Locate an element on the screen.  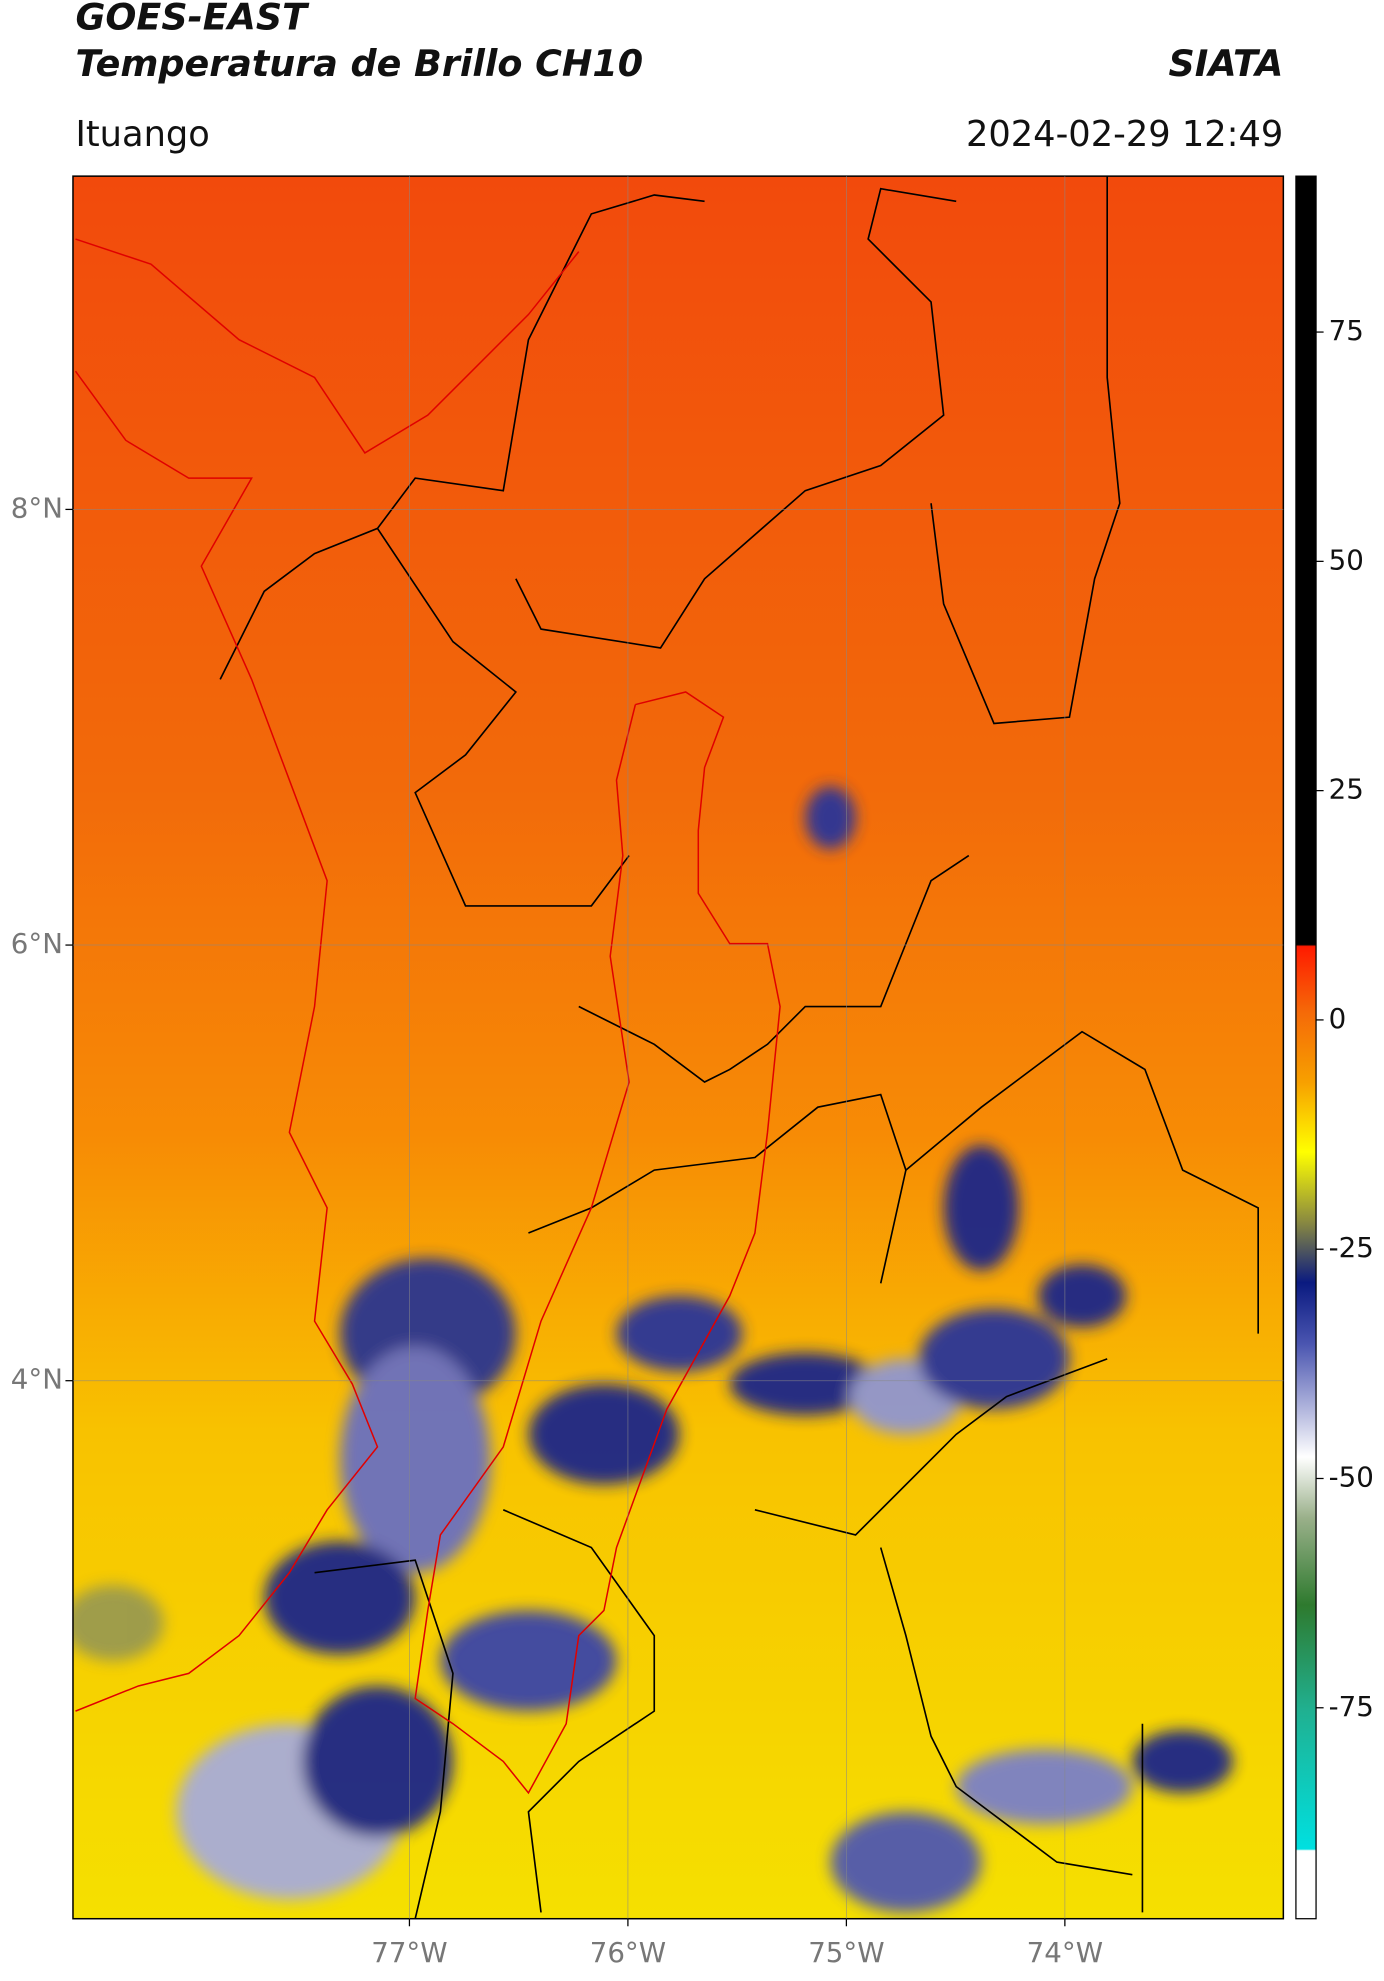
colorbar-tick-label: -50 is located at coordinates (1351, 1476).